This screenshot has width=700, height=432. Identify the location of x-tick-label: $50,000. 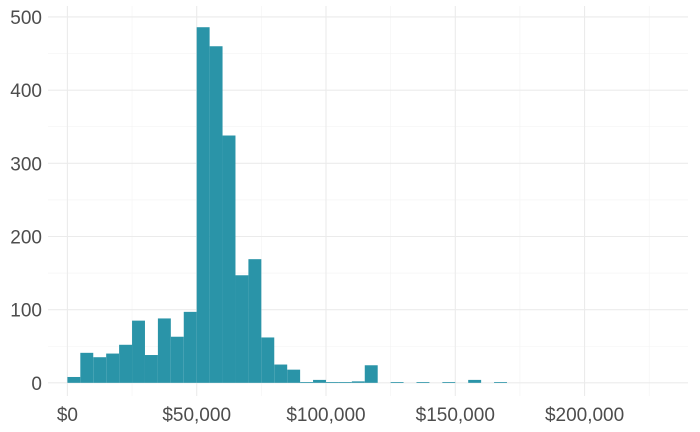
(196, 415).